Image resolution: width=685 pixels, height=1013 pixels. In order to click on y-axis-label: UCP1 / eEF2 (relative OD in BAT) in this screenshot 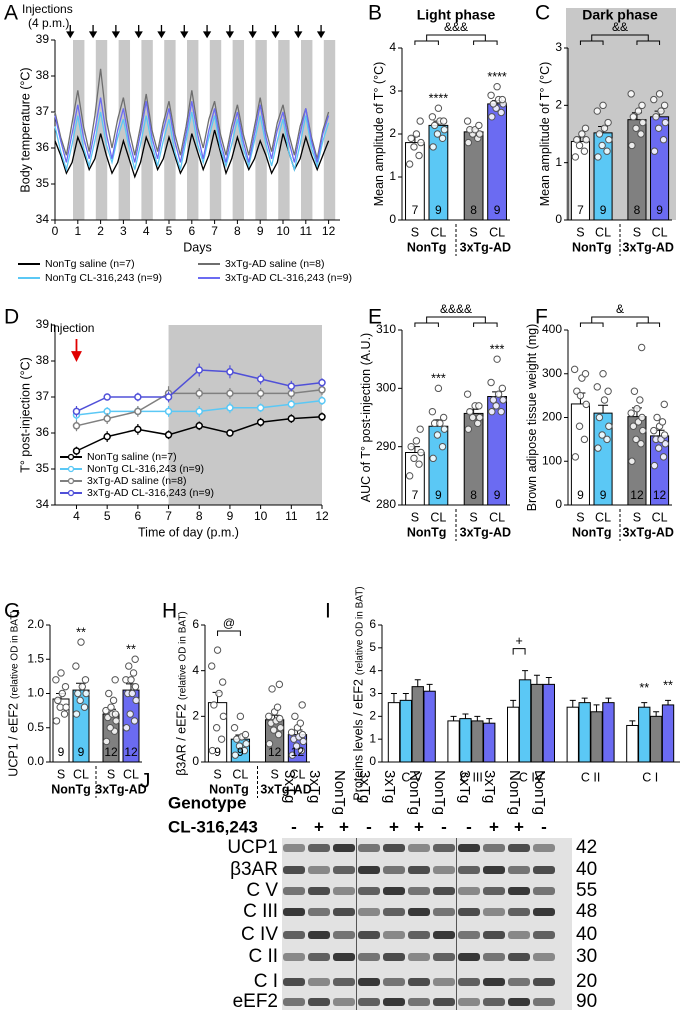, I will do `click(14, 693)`.